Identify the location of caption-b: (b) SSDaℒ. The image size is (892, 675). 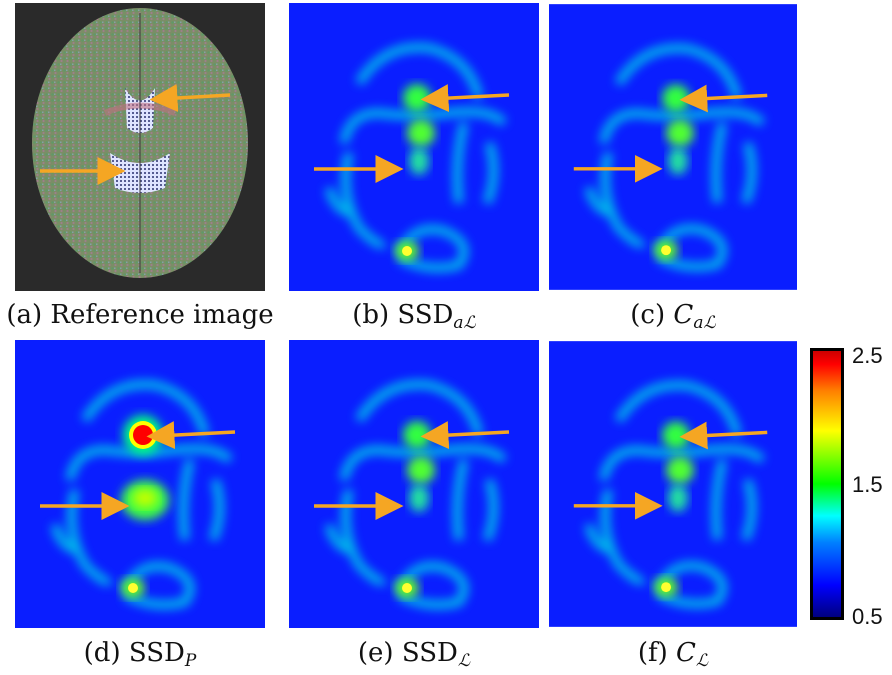
(414, 316).